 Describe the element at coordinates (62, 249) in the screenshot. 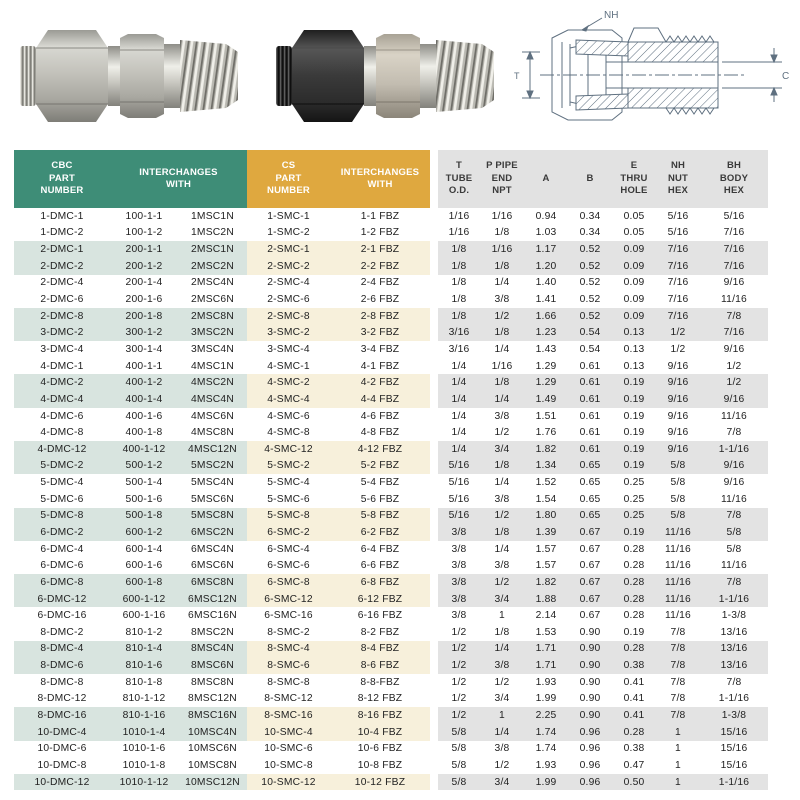

I see `table-cell: 2-DMC-1` at that location.